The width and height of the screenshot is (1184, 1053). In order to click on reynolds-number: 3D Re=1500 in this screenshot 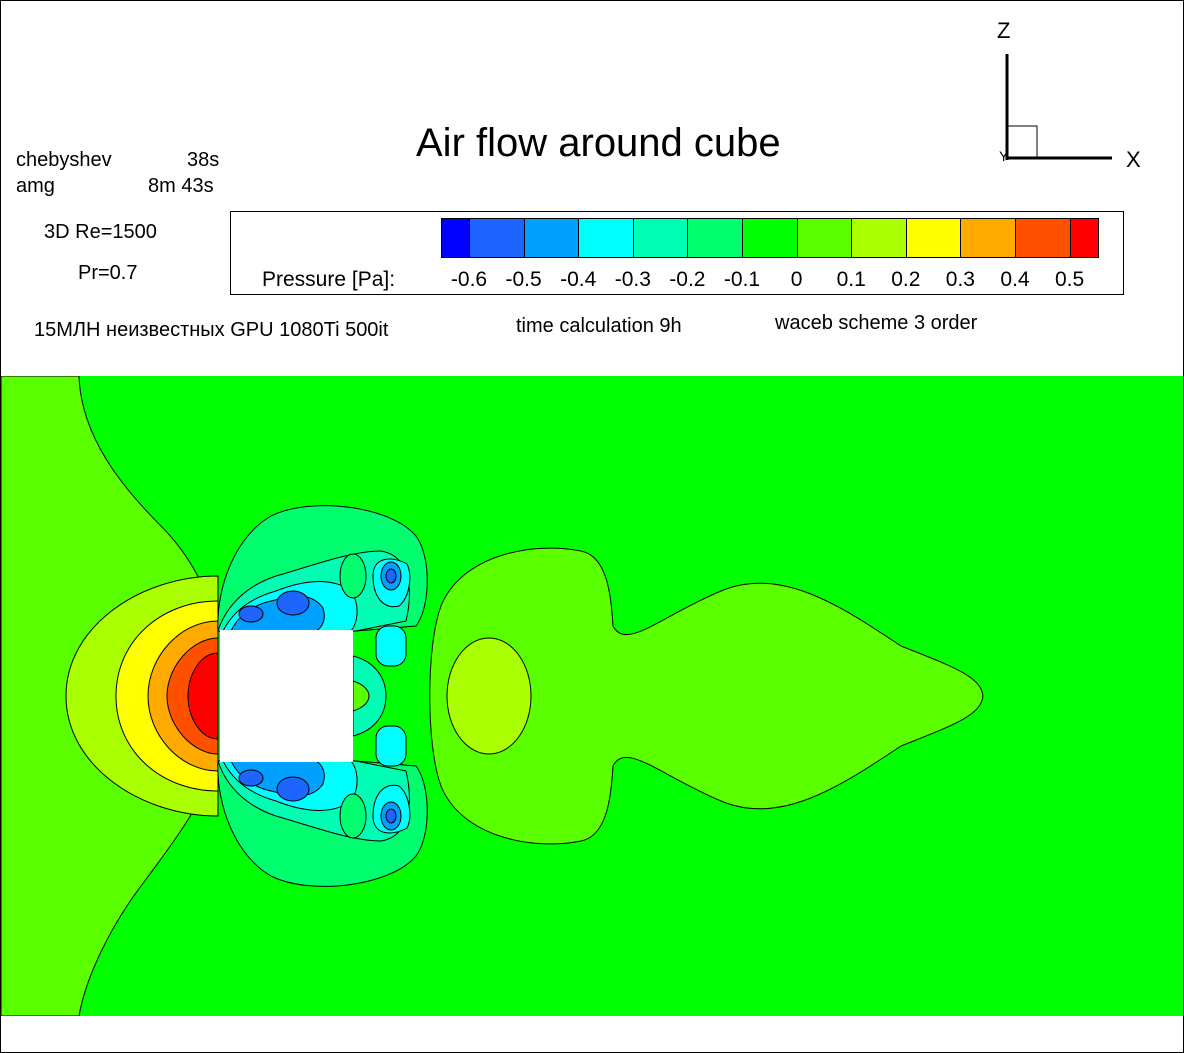, I will do `click(100, 232)`.